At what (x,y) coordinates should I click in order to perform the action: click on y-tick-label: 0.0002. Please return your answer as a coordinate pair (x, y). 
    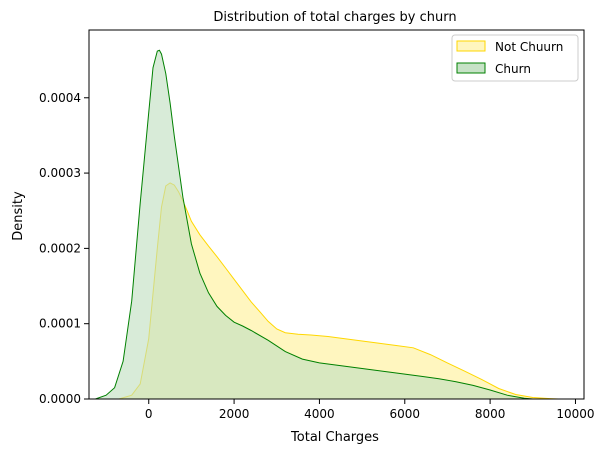
    Looking at the image, I should click on (60, 248).